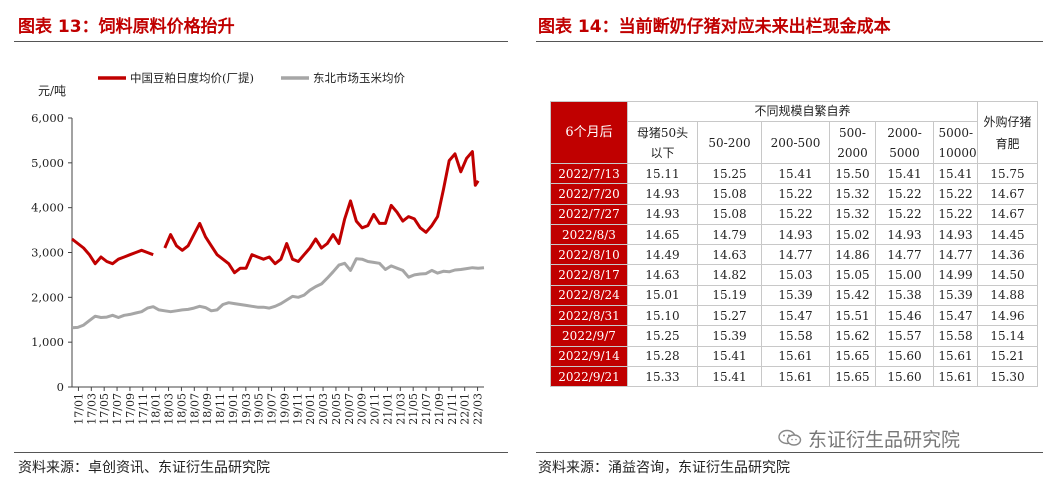 This screenshot has width=1051, height=489. I want to click on x-tick-label: 19/09, so click(284, 409).